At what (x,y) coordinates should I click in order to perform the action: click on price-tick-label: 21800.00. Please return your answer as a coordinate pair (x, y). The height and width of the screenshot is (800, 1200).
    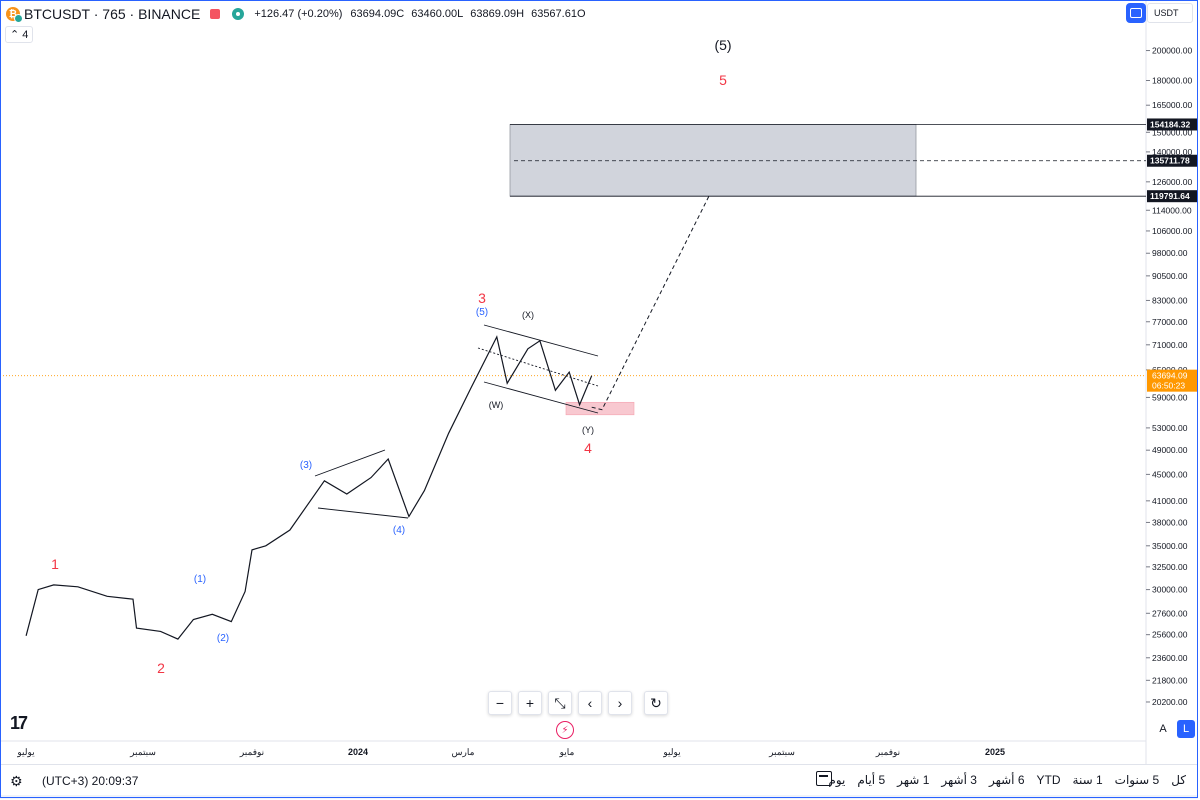
    Looking at the image, I should click on (1170, 680).